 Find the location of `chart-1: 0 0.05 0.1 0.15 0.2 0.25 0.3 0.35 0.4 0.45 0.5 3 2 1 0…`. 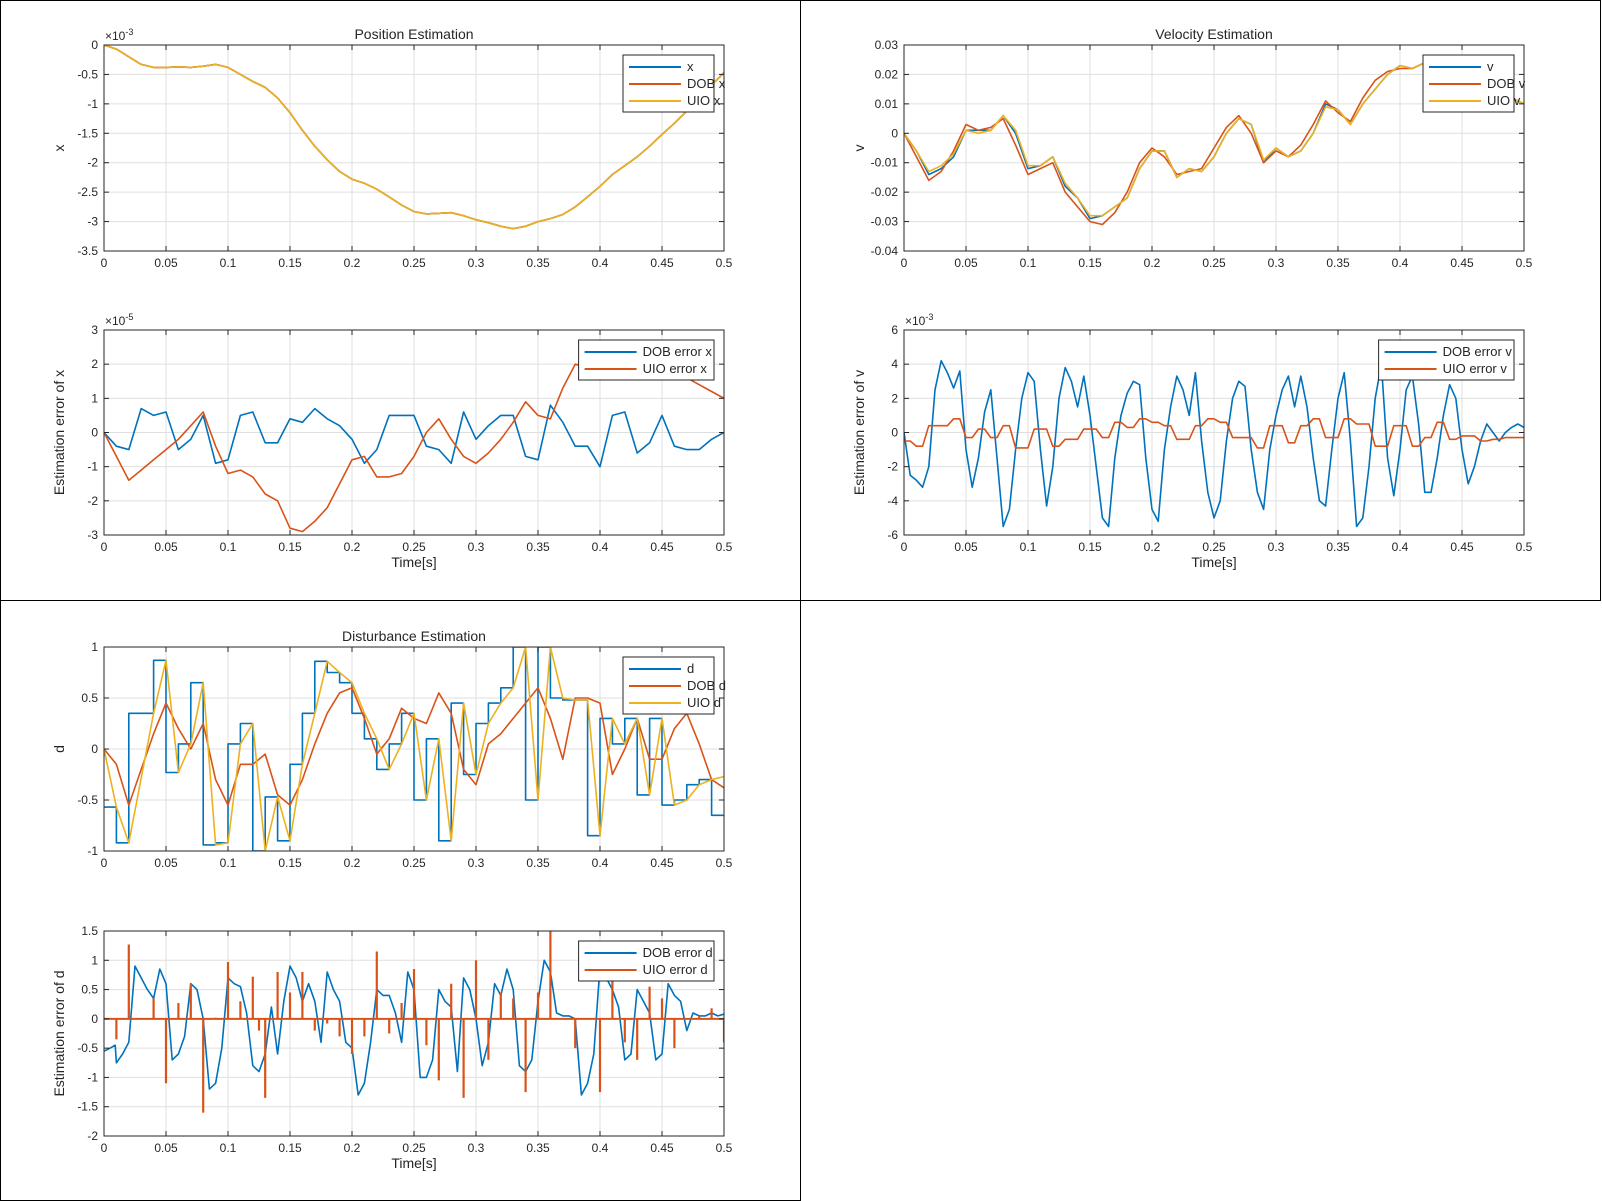

chart-1: 0 0.05 0.1 0.15 0.2 0.25 0.3 0.35 0.4 0.45 0.5 3 2 1 0… is located at coordinates (392, 441).